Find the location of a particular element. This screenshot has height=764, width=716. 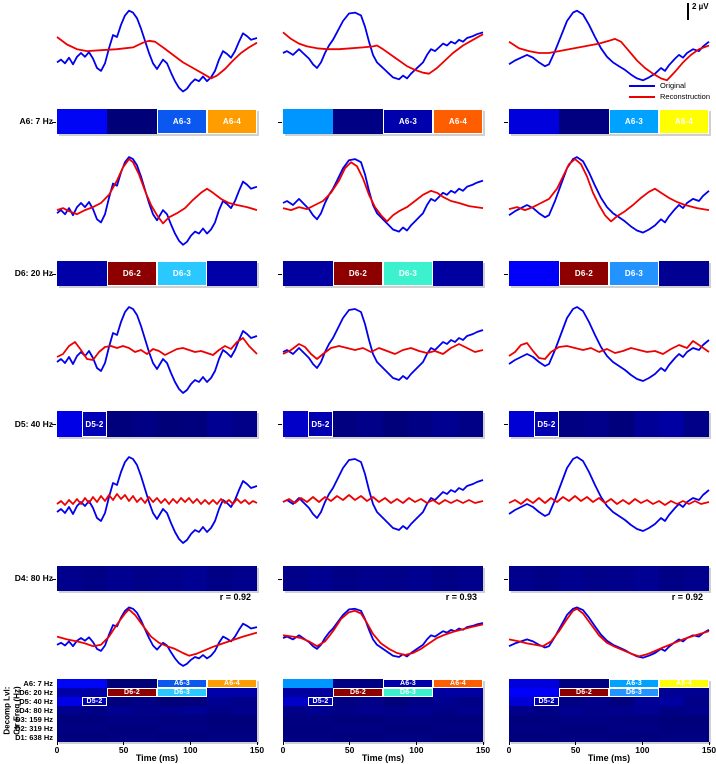

band-label-d4: D4: 80 Hz is located at coordinates (33, 578).